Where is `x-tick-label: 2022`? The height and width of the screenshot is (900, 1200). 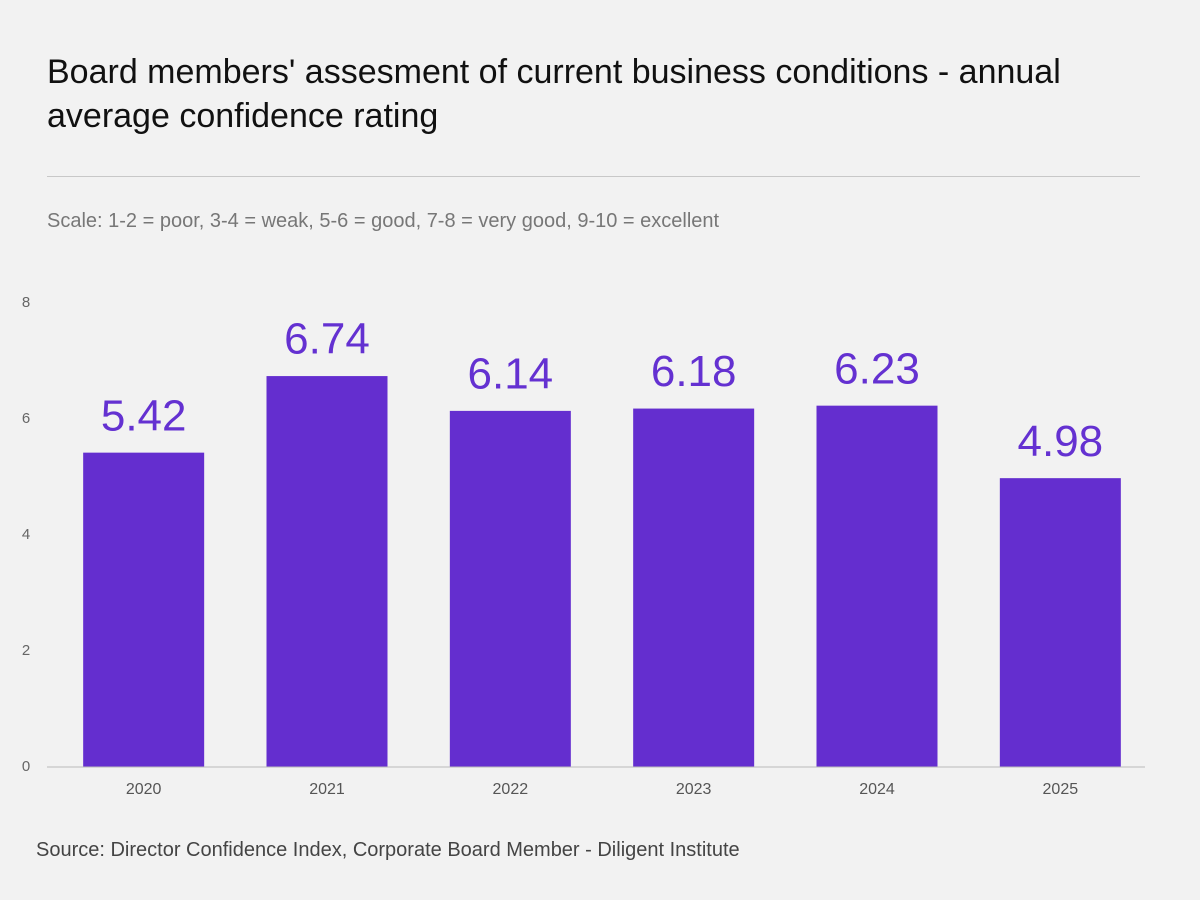
x-tick-label: 2022 is located at coordinates (511, 789).